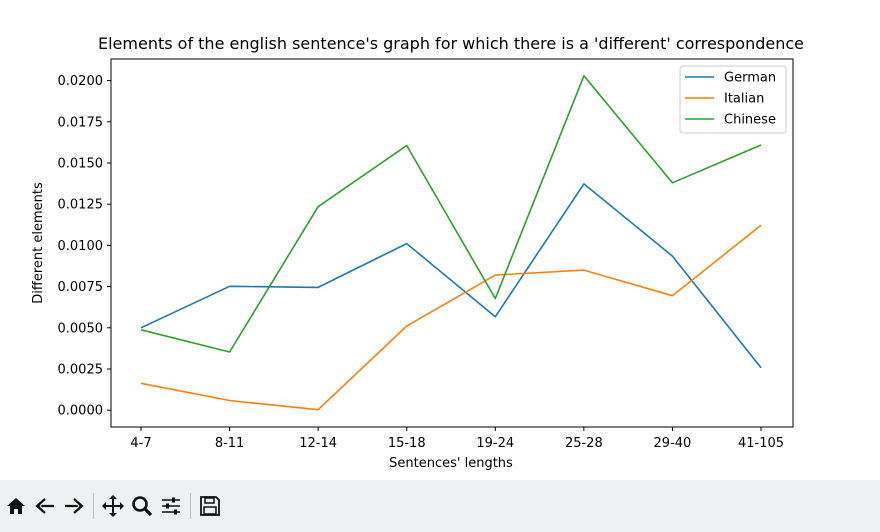 Image resolution: width=880 pixels, height=532 pixels. I want to click on y-tick-label: 0.0000, so click(81, 411).